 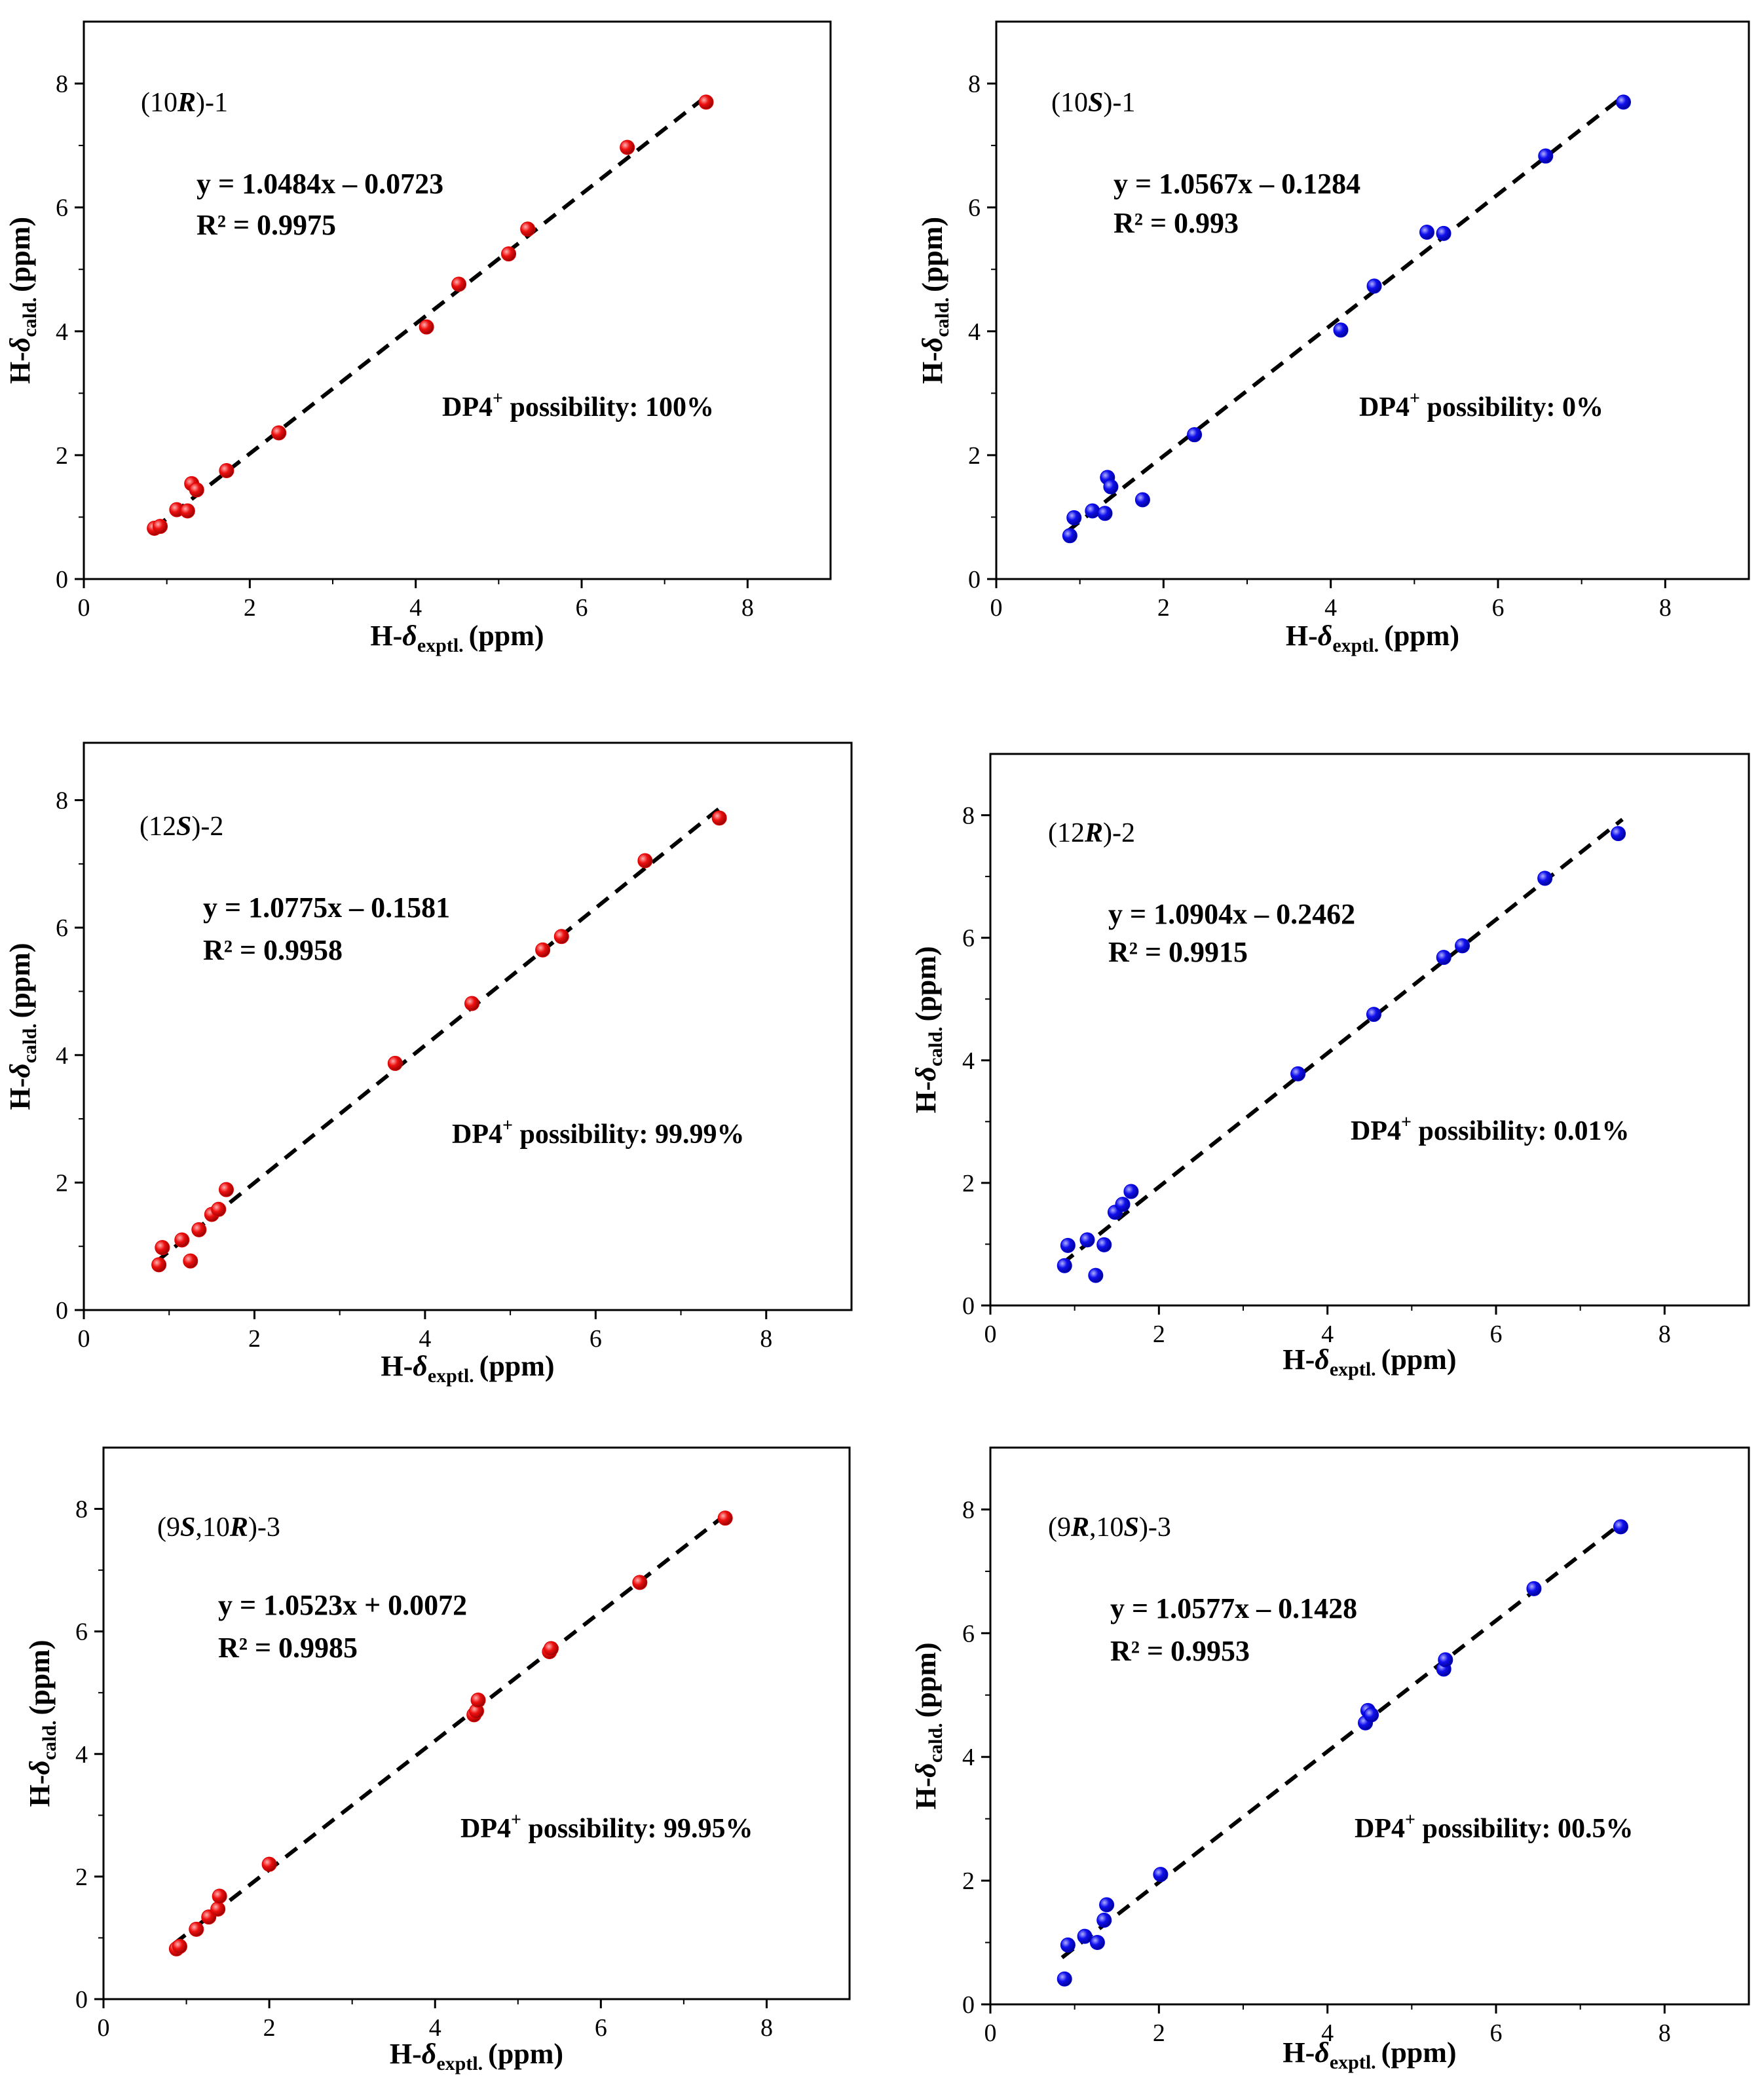 What do you see at coordinates (182, 827) in the screenshot?
I see `panel-title: (12S)-2` at bounding box center [182, 827].